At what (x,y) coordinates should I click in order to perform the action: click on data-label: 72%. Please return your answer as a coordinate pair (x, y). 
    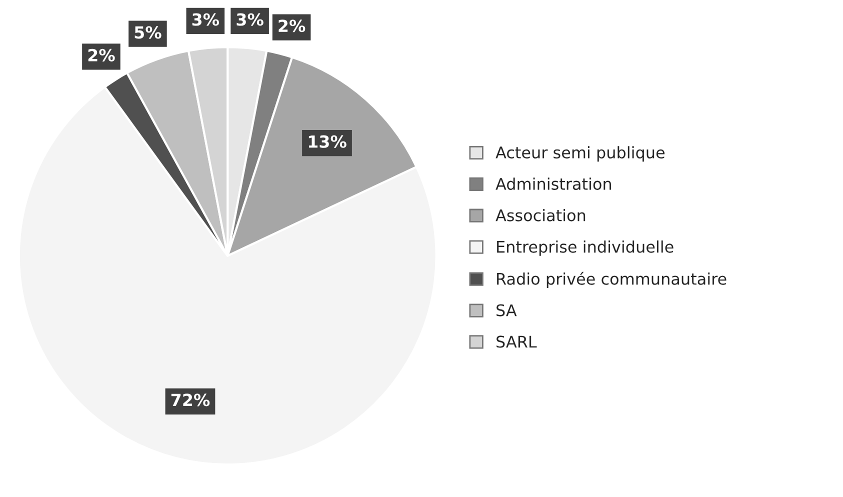
    Looking at the image, I should click on (190, 400).